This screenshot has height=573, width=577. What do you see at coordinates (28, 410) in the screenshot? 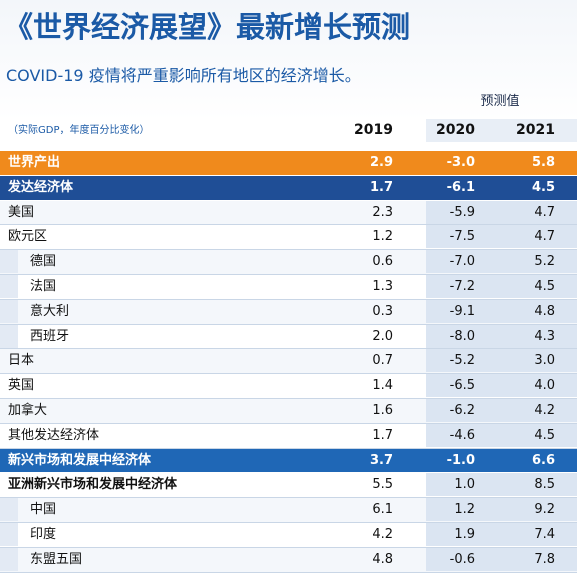
I see `row-label: 加拿大` at bounding box center [28, 410].